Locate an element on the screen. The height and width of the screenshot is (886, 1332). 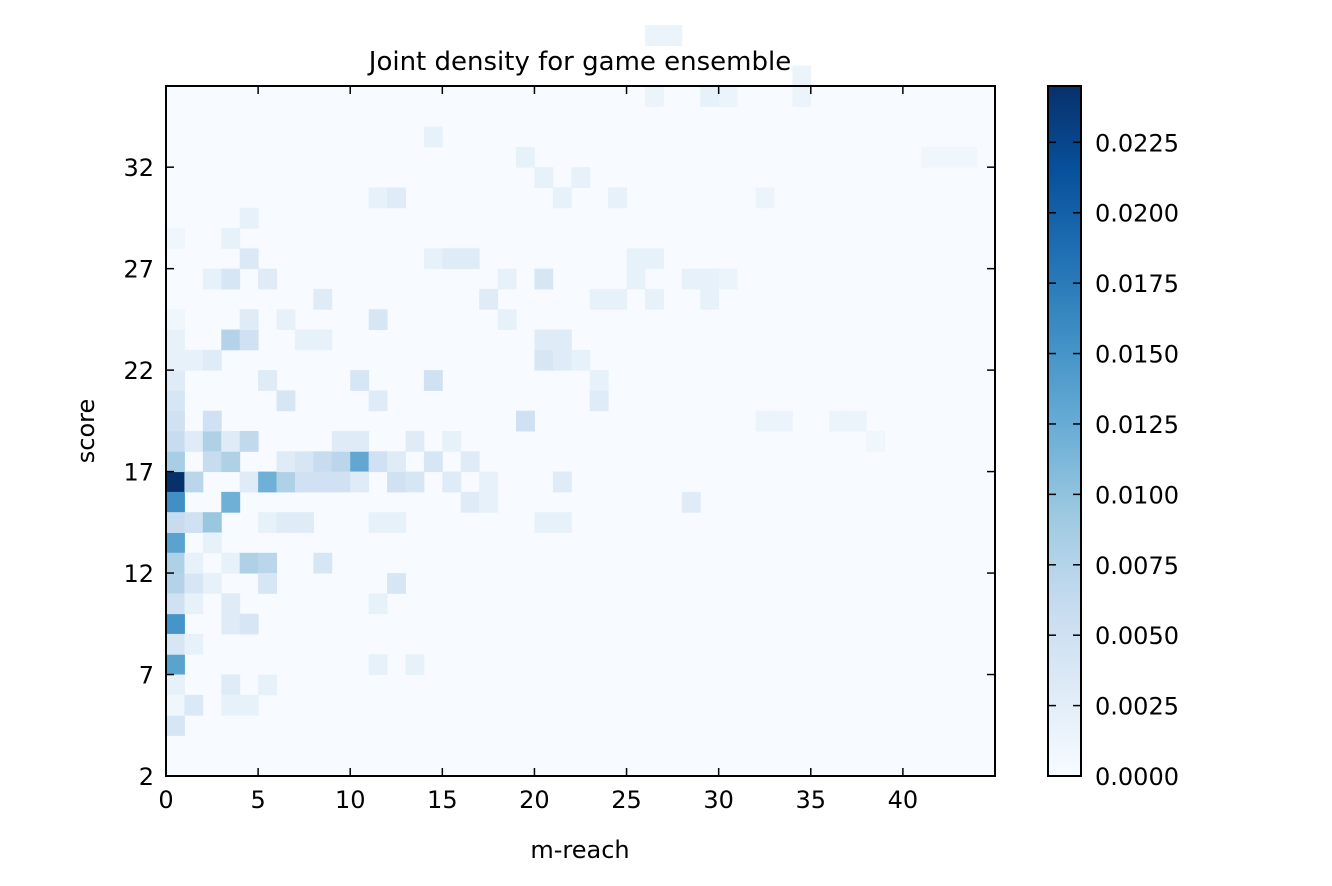
colorbar-tick-label: 0.0125 is located at coordinates (1137, 425).